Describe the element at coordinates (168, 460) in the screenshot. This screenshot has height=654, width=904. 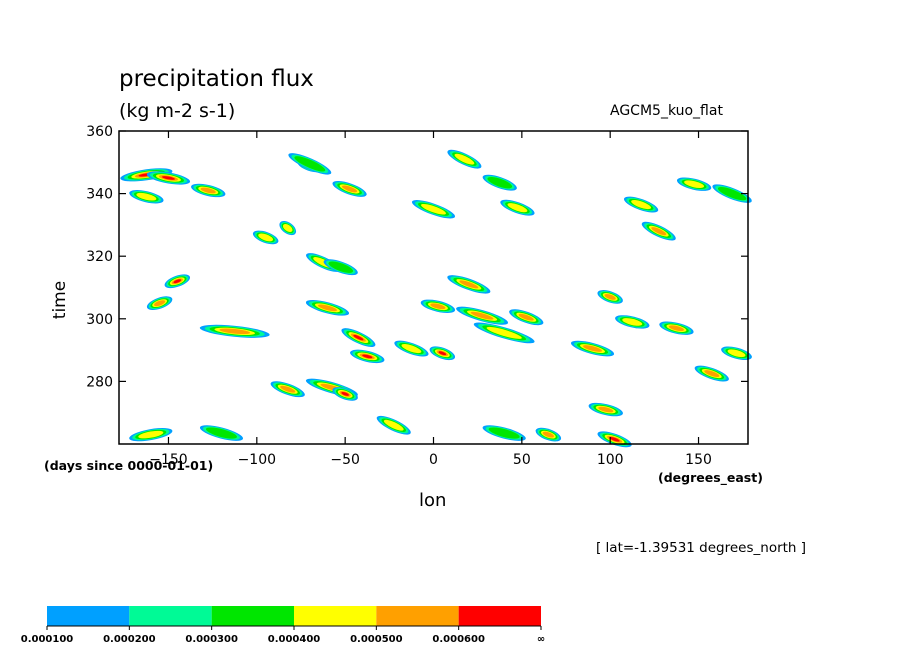
I see `x-tick-label: −150` at that location.